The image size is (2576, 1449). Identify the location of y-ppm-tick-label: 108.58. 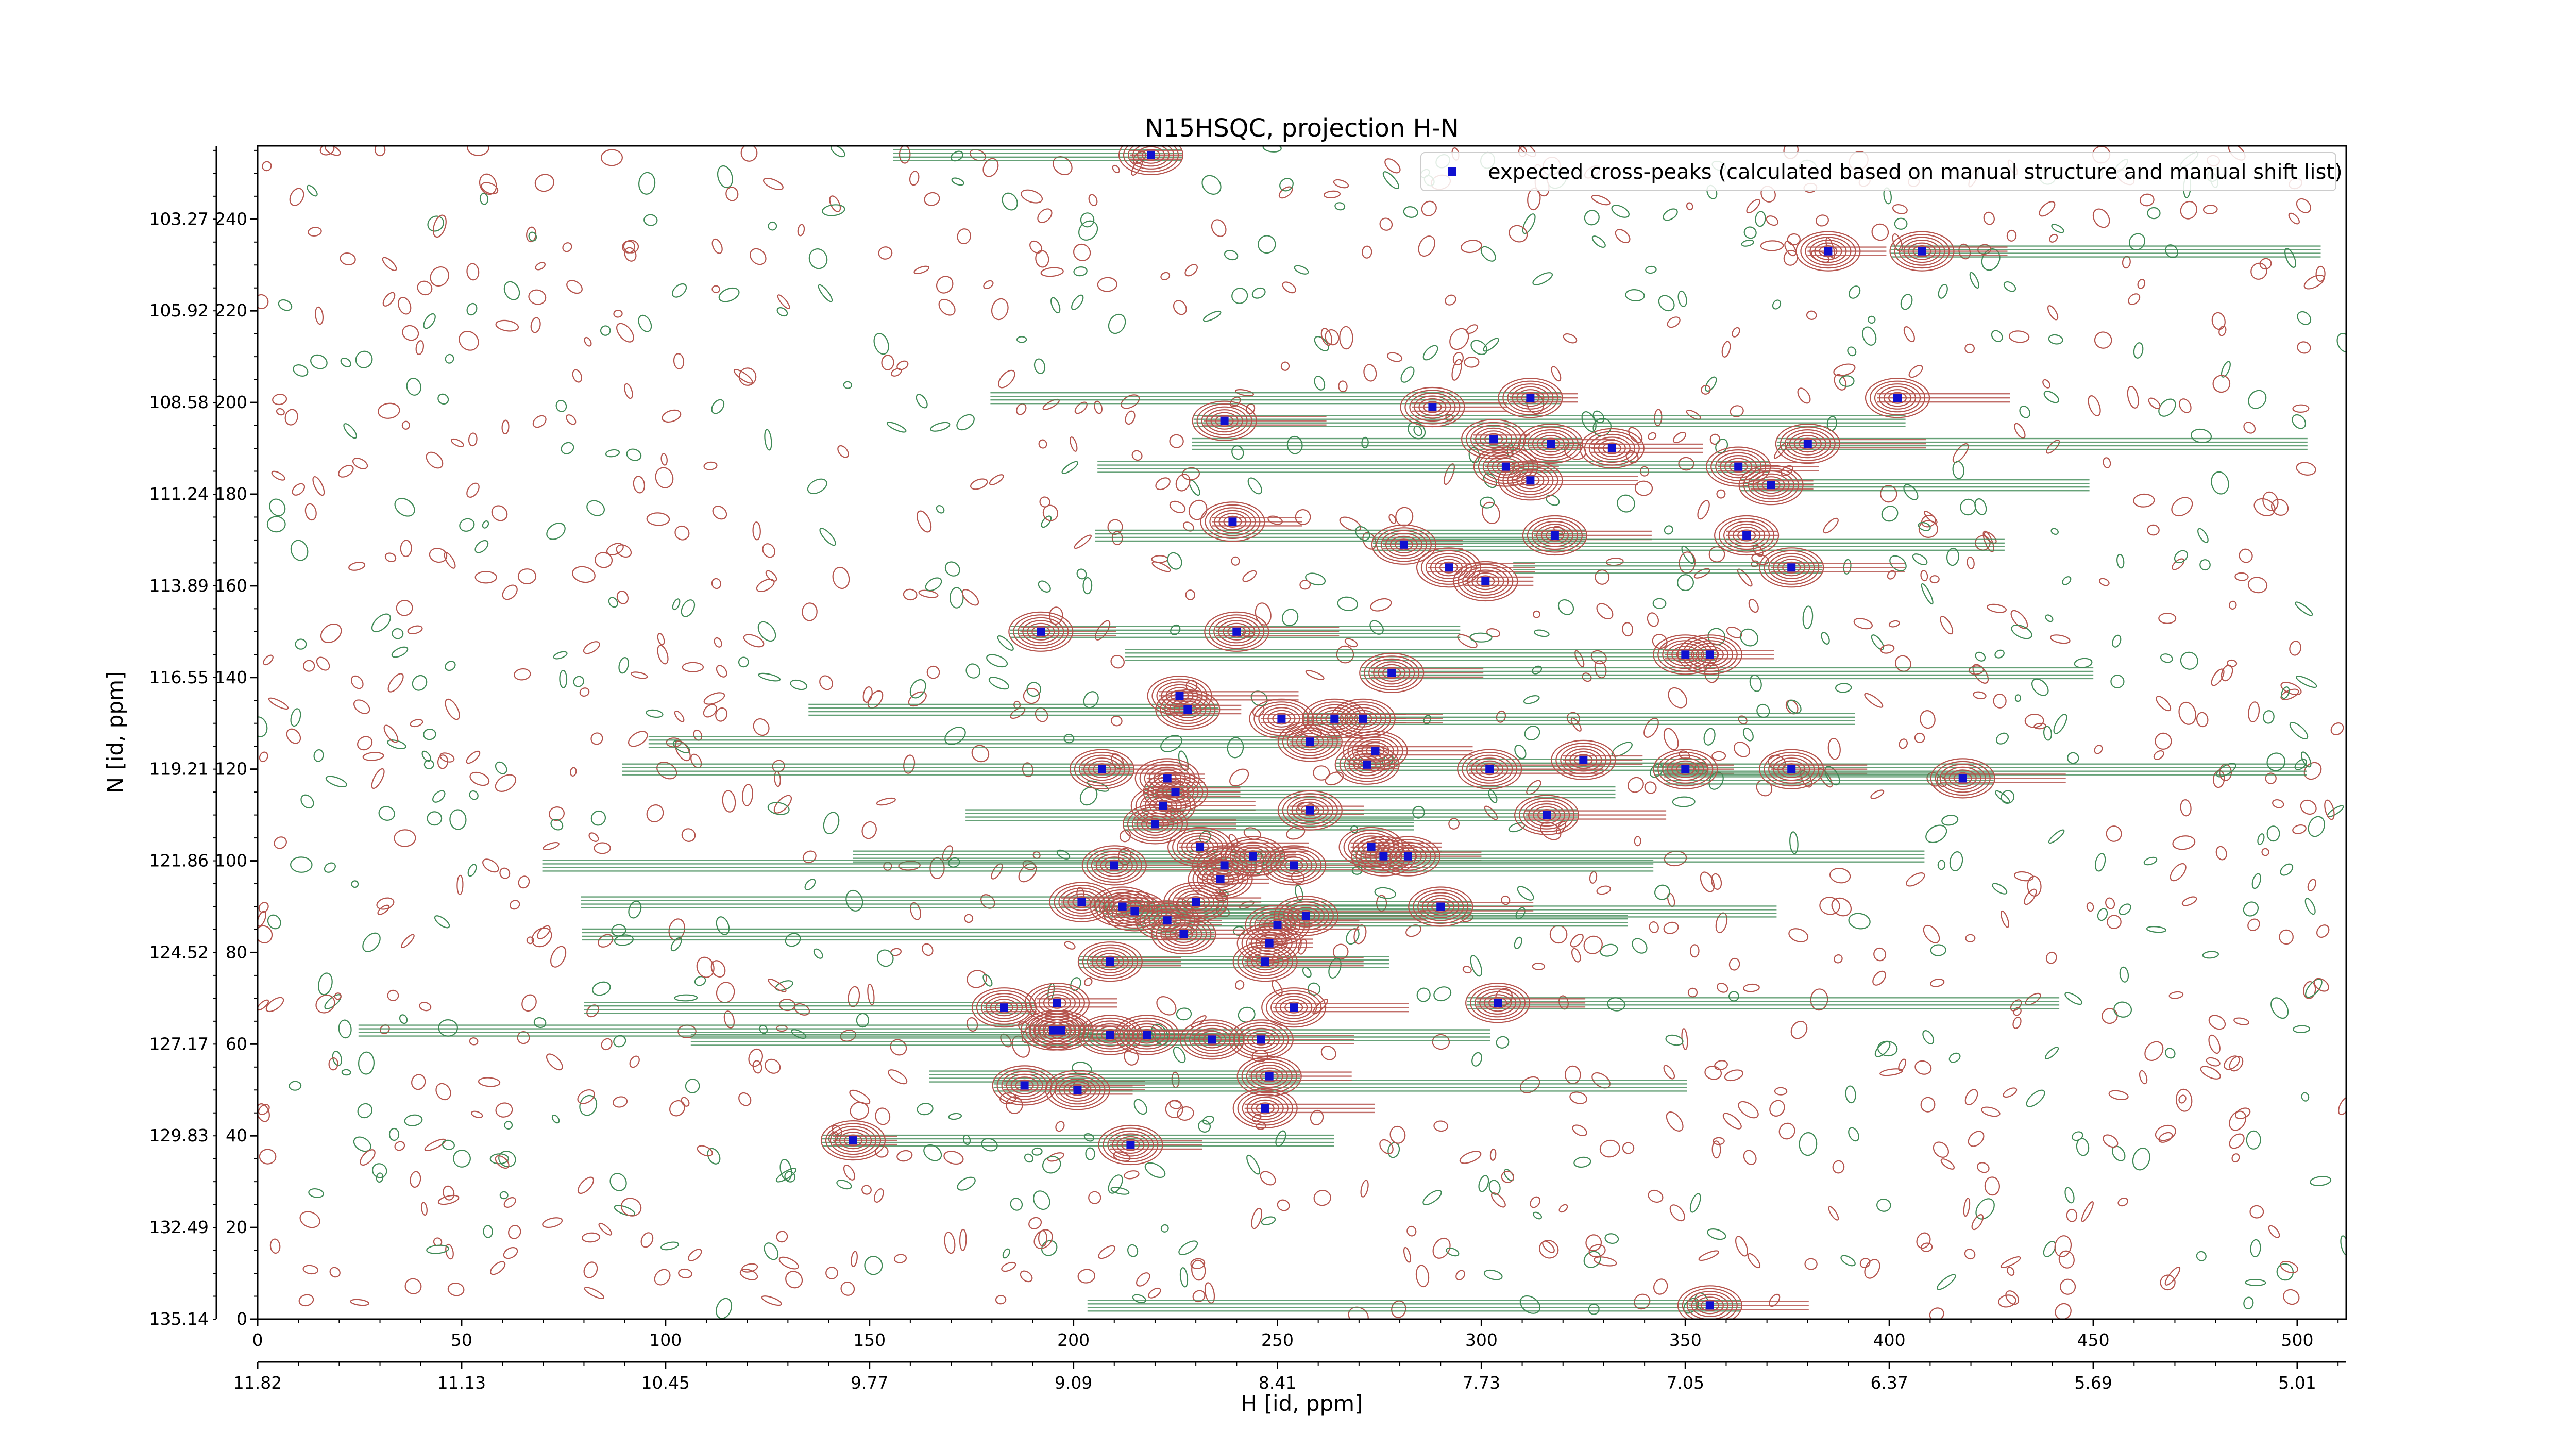
(179, 402).